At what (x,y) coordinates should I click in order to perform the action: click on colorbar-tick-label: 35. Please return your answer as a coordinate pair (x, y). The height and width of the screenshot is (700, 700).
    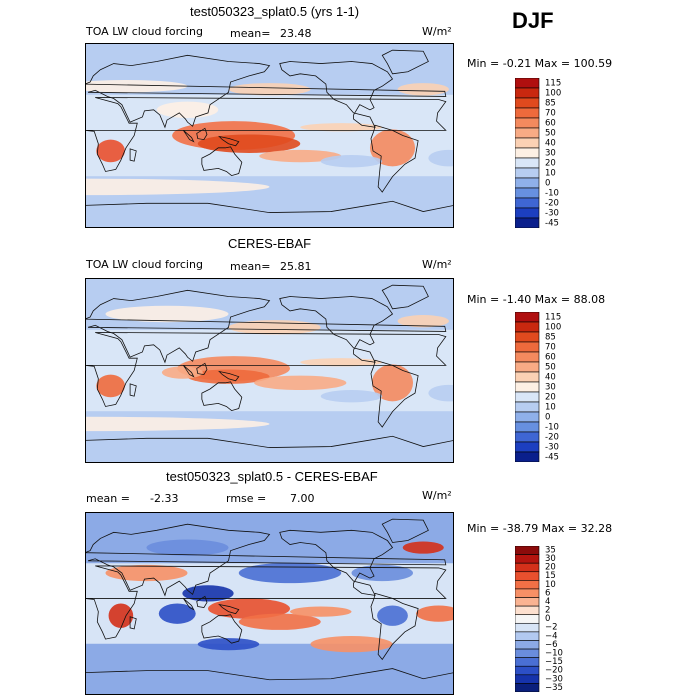
    Looking at the image, I should click on (550, 550).